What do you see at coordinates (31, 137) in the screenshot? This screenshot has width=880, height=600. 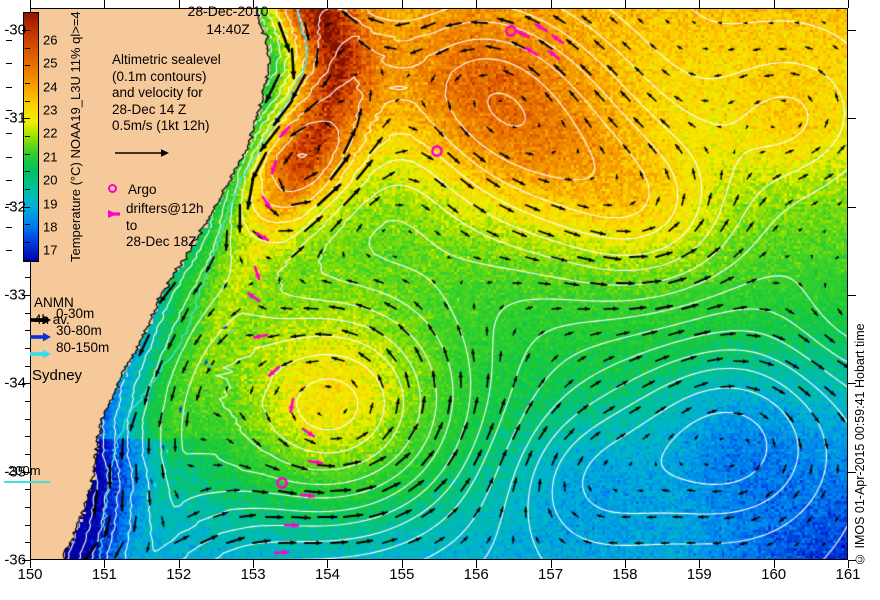 I see `colorbar-gradient` at bounding box center [31, 137].